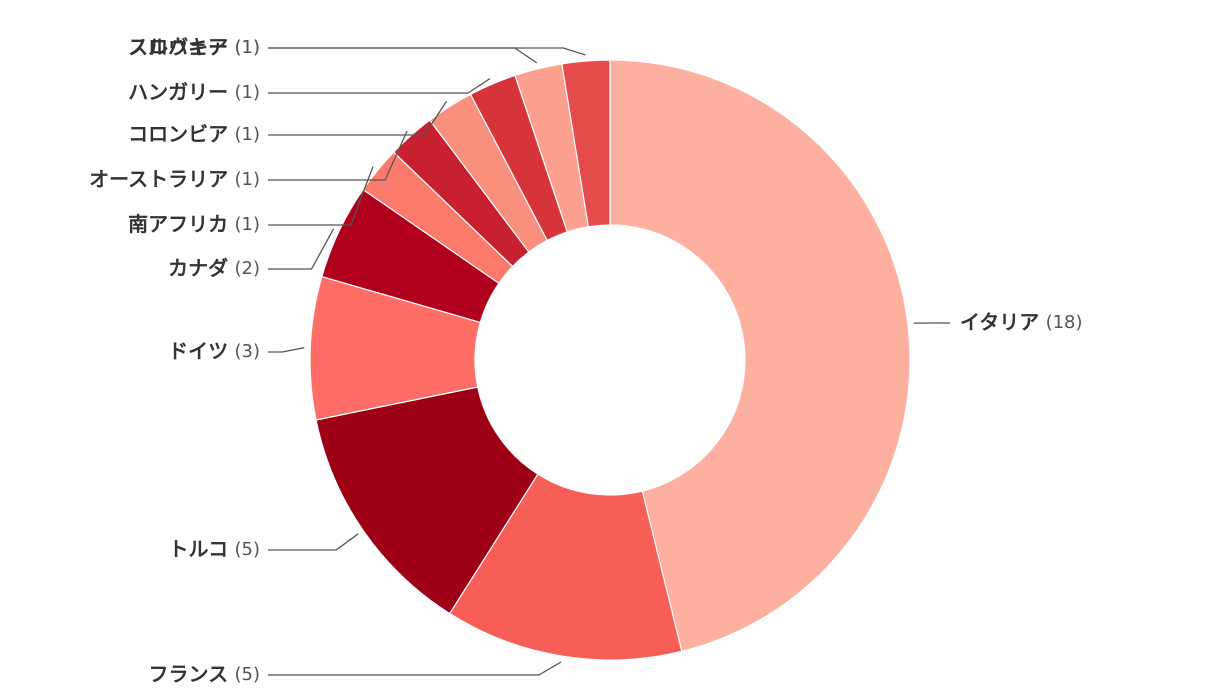 This screenshot has height=700, width=1220. Describe the element at coordinates (198, 351) in the screenshot. I see `category-name: ドイツ` at that location.